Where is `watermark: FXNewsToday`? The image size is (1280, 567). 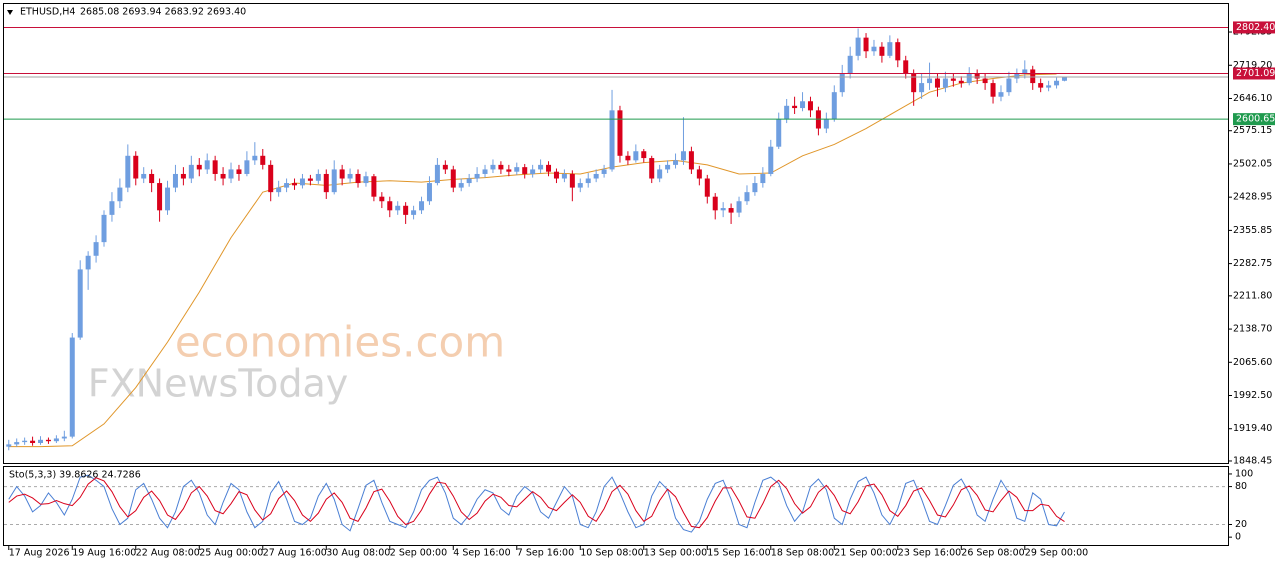
watermark: FXNewsToday is located at coordinates (218, 384).